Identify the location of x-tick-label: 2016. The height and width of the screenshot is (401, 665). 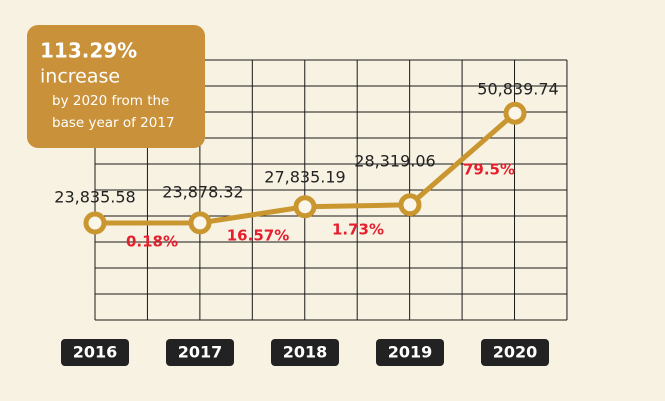
(95, 352).